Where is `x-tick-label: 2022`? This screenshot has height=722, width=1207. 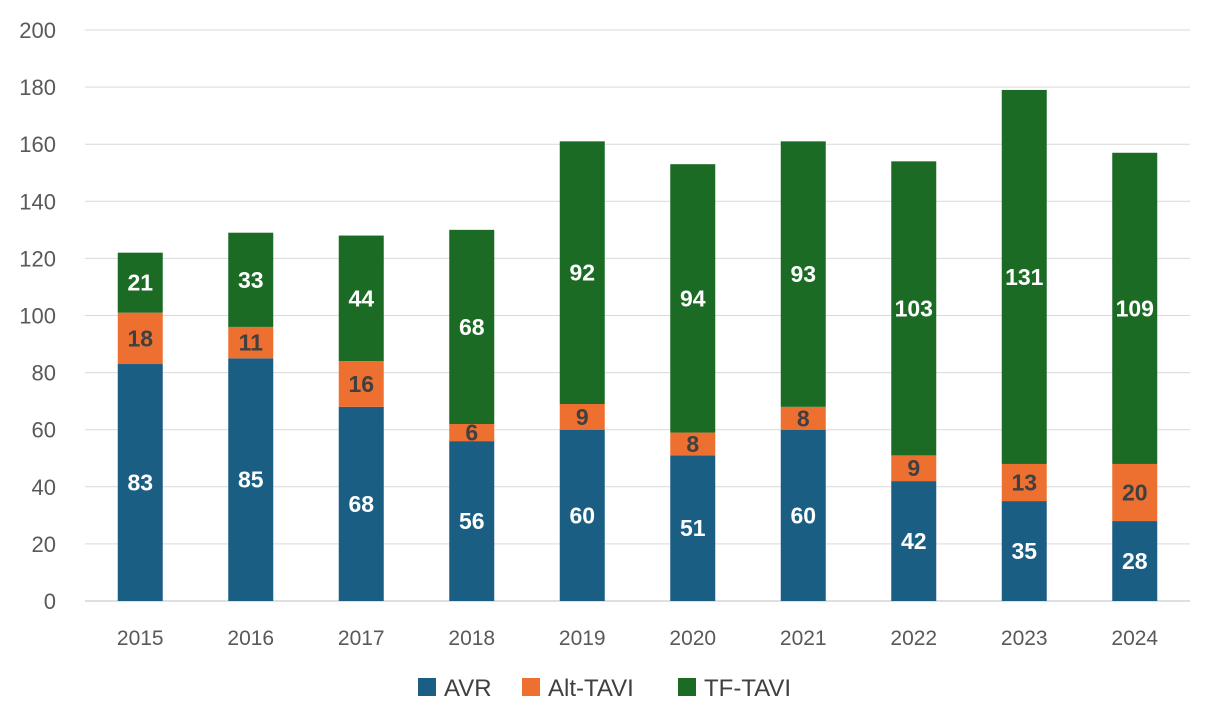
x-tick-label: 2022 is located at coordinates (913, 638).